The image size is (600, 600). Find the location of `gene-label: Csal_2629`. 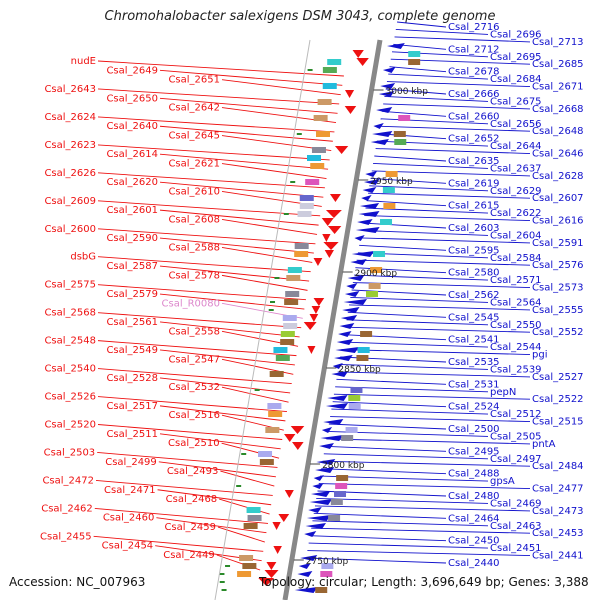

gene-label: Csal_2629 is located at coordinates (516, 191).